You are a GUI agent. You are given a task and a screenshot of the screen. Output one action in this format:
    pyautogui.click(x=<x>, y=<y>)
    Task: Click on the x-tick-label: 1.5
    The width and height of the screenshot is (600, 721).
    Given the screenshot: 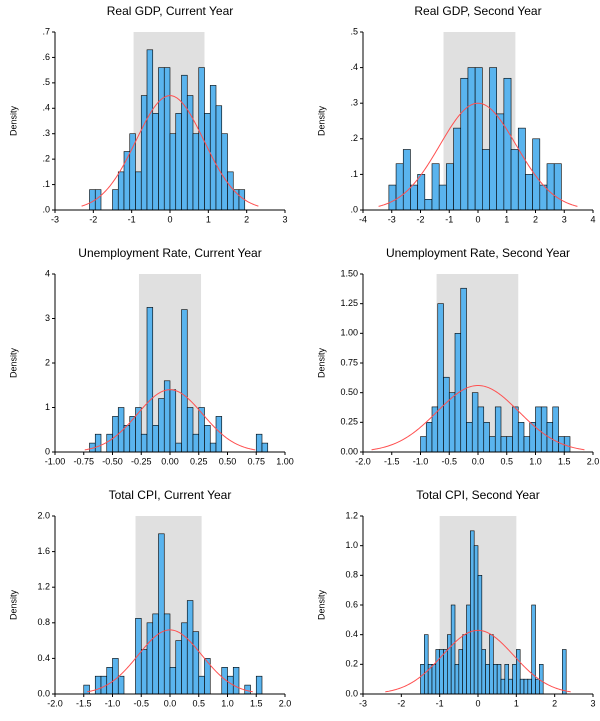 What is the action you would take?
    pyautogui.click(x=564, y=461)
    